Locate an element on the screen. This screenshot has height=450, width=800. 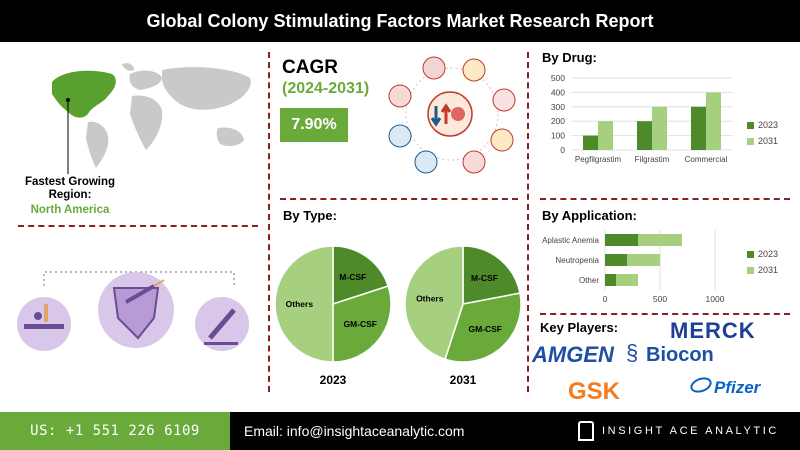
divider-right-h1 is located at coordinates (665, 199).